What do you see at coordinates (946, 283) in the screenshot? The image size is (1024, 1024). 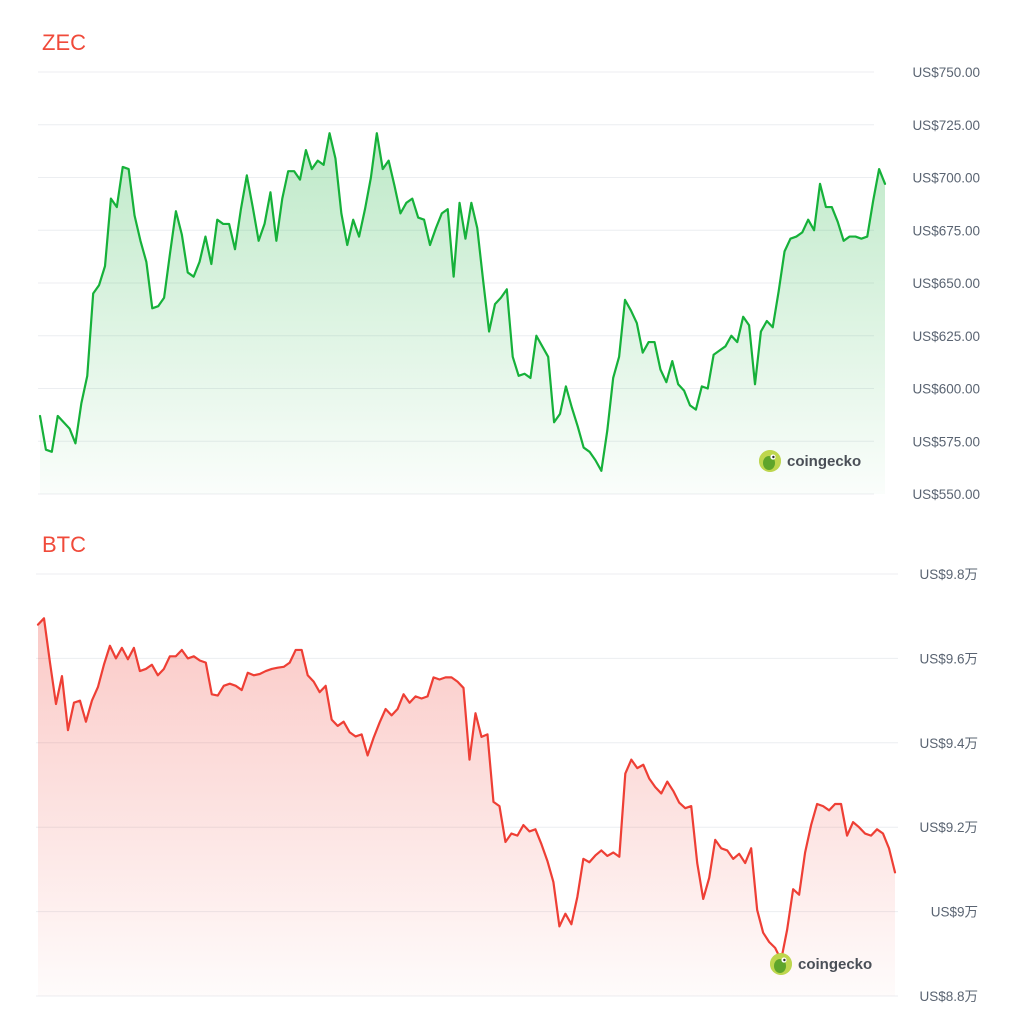 I see `y-tick-label: US$650.00` at bounding box center [946, 283].